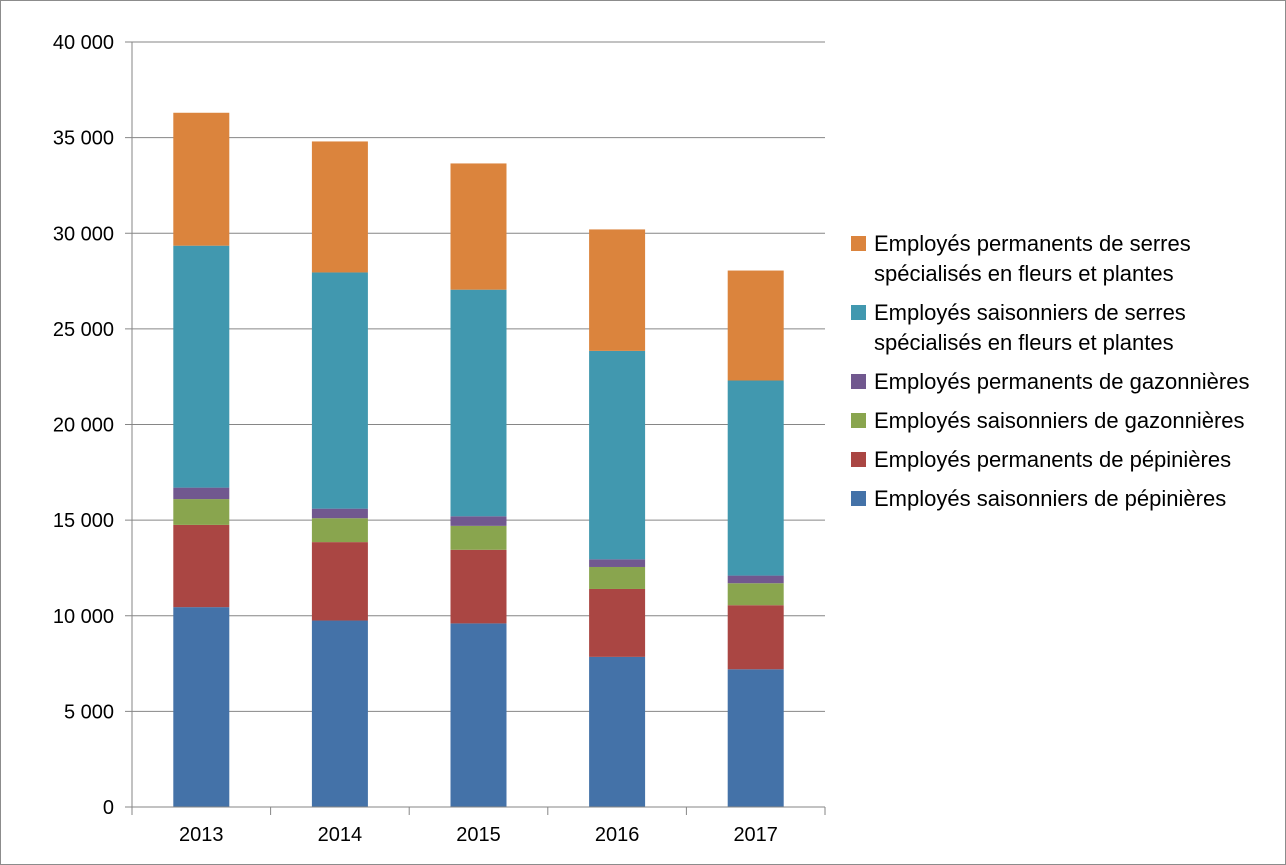 This screenshot has height=865, width=1286. Describe the element at coordinates (108, 808) in the screenshot. I see `y-tick-label: 0` at that location.